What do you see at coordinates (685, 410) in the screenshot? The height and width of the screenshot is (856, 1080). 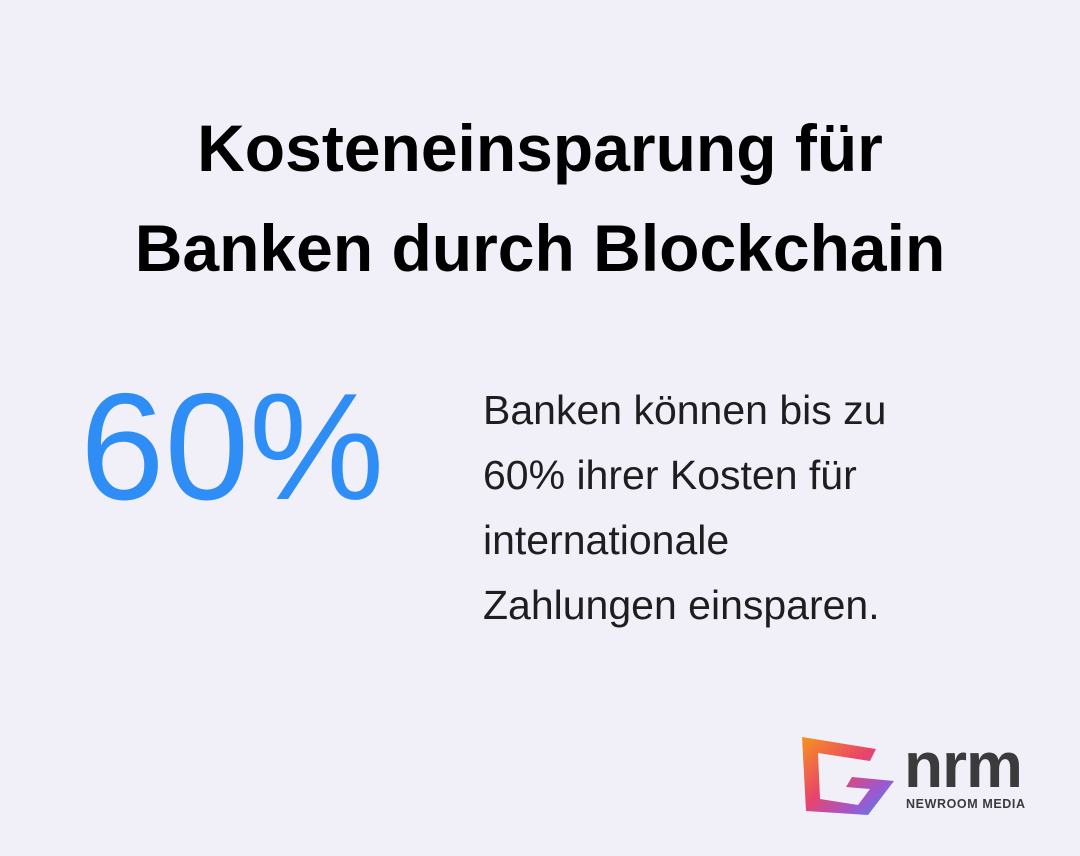 I see `description-line: Banken können bis zu` at bounding box center [685, 410].